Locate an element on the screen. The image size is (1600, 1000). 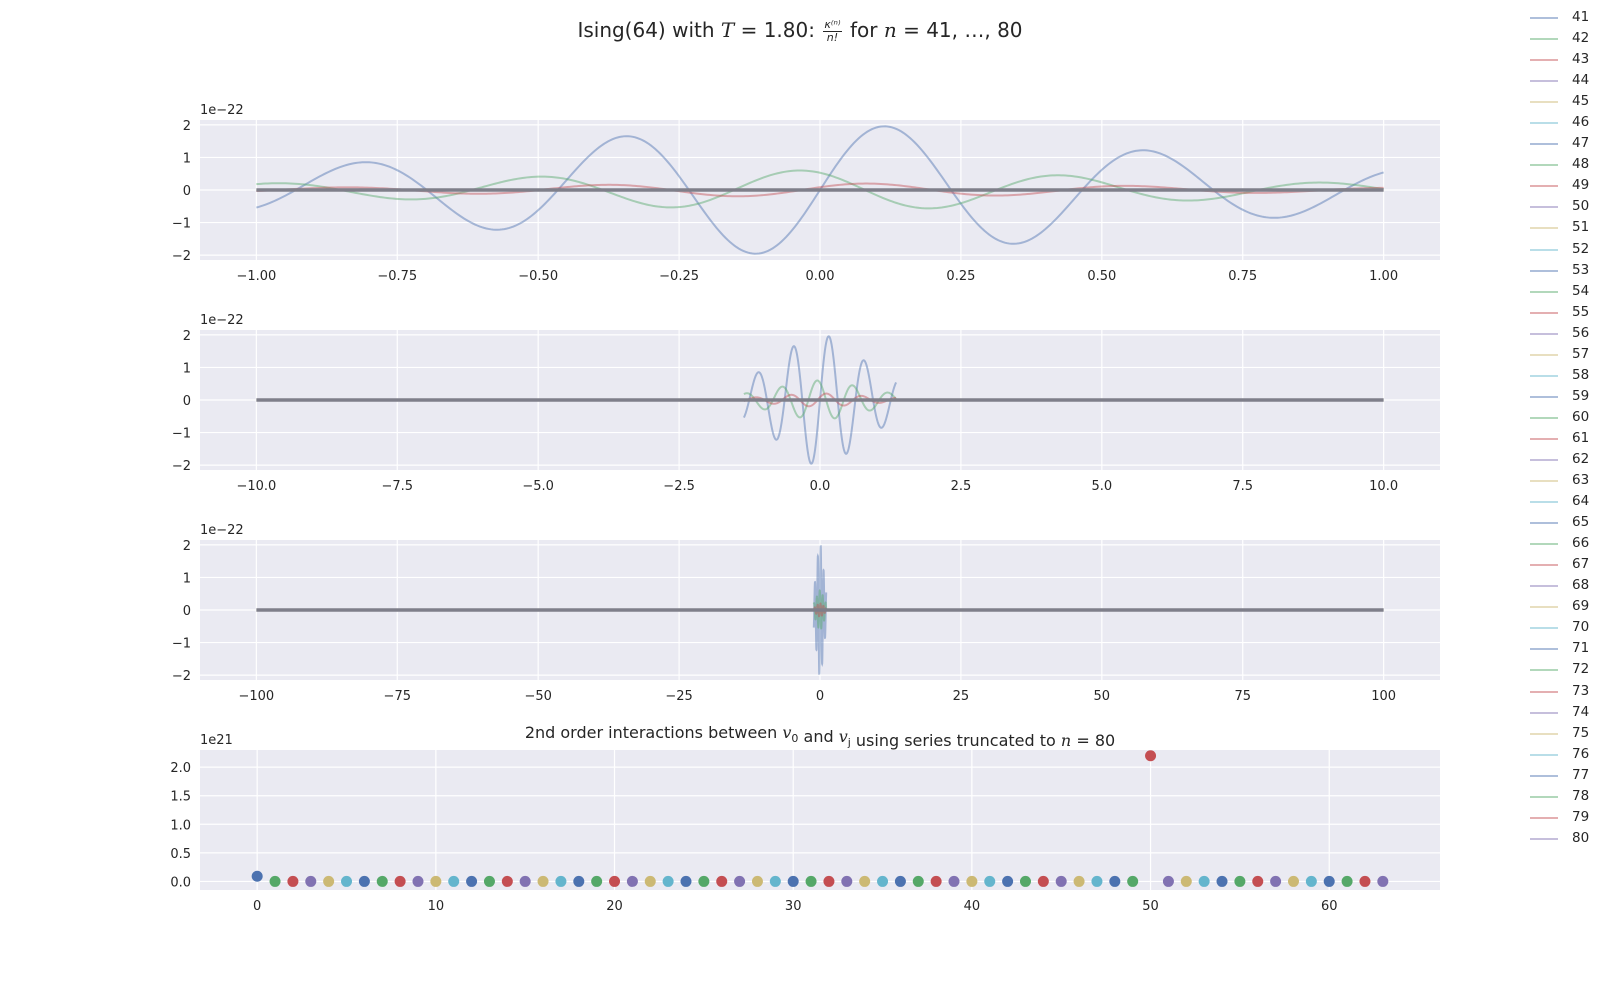
title-frac-denominator: n! is located at coordinates (832, 37).